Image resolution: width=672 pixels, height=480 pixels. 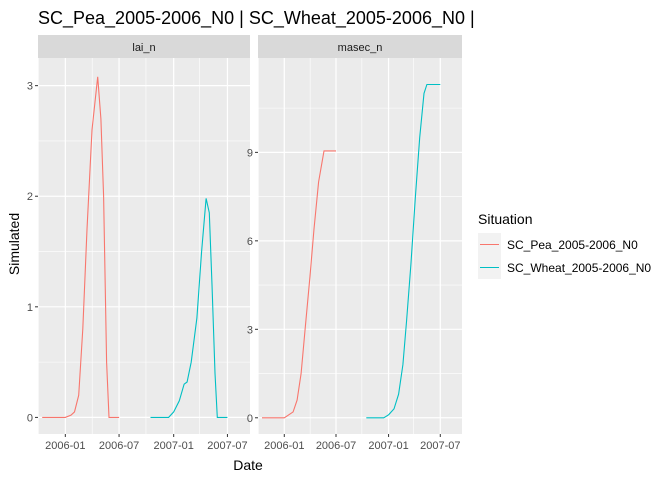 What do you see at coordinates (579, 268) in the screenshot?
I see `legend-label: SC_Wheat_2005-2006_N0` at bounding box center [579, 268].